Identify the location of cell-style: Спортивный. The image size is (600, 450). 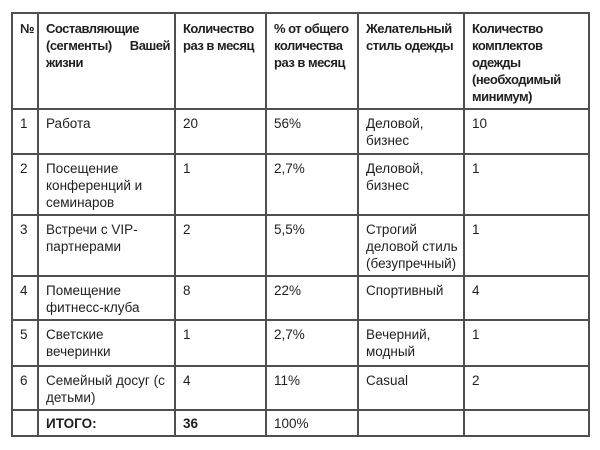
(411, 298).